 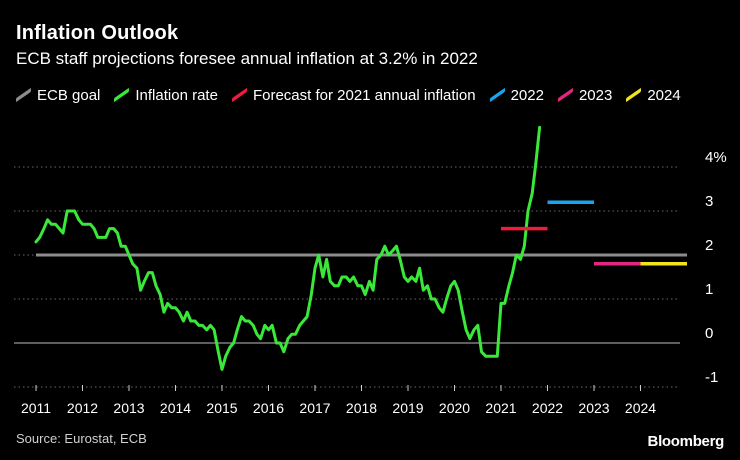 I want to click on y-tick-label: -1, so click(x=711, y=377).